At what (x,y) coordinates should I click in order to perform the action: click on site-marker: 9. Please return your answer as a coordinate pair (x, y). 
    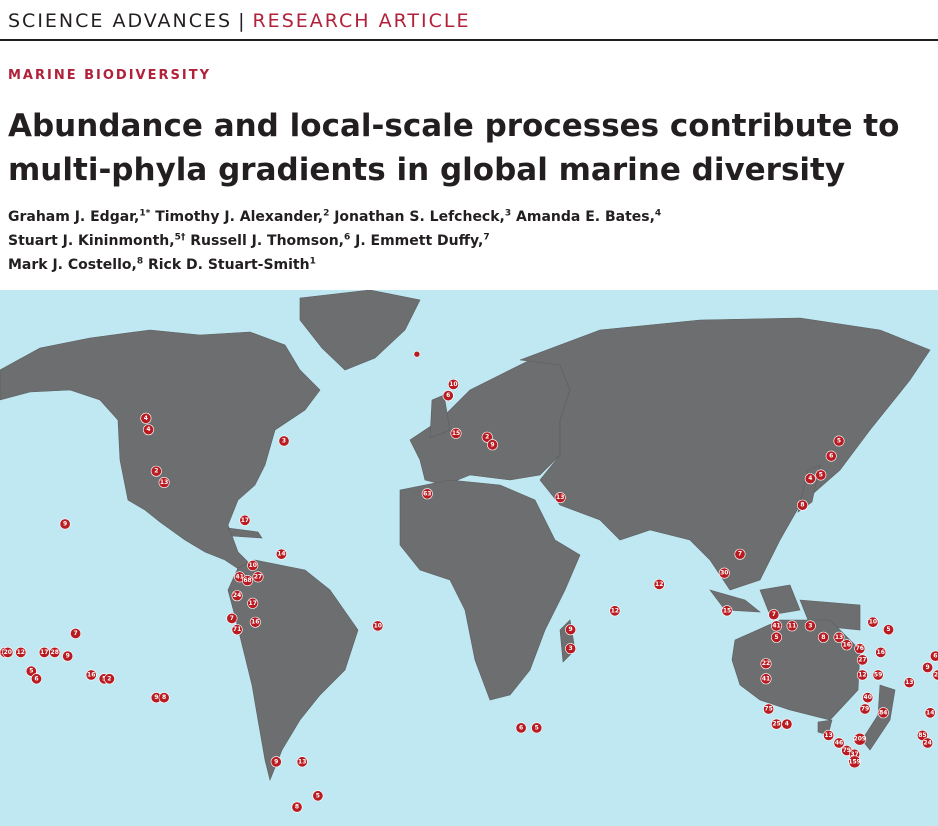
    Looking at the image, I should click on (492, 445).